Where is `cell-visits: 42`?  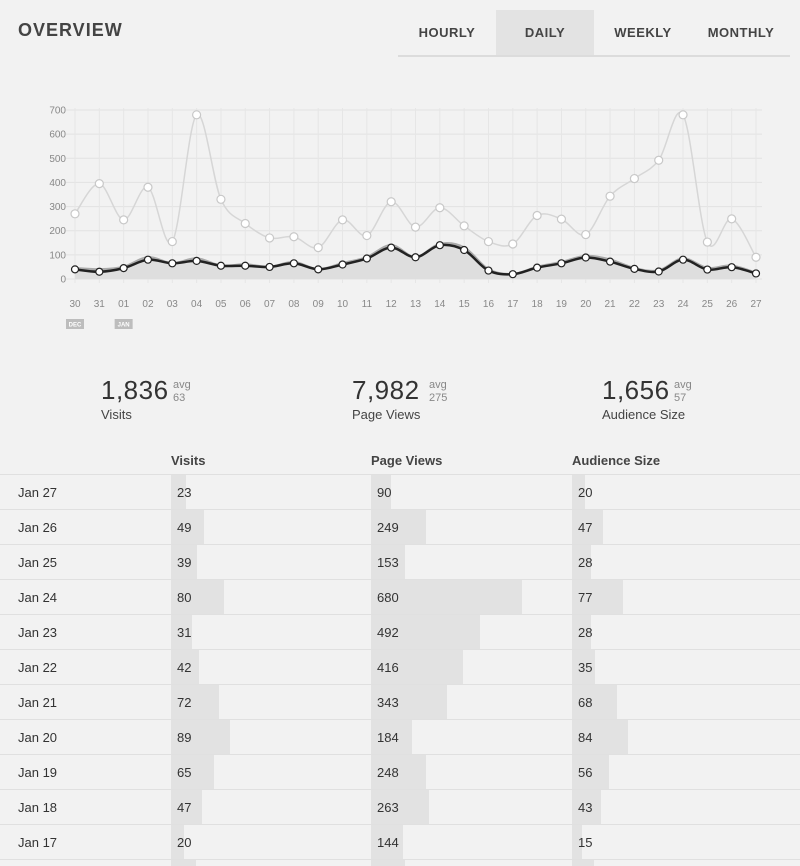 cell-visits: 42 is located at coordinates (271, 667).